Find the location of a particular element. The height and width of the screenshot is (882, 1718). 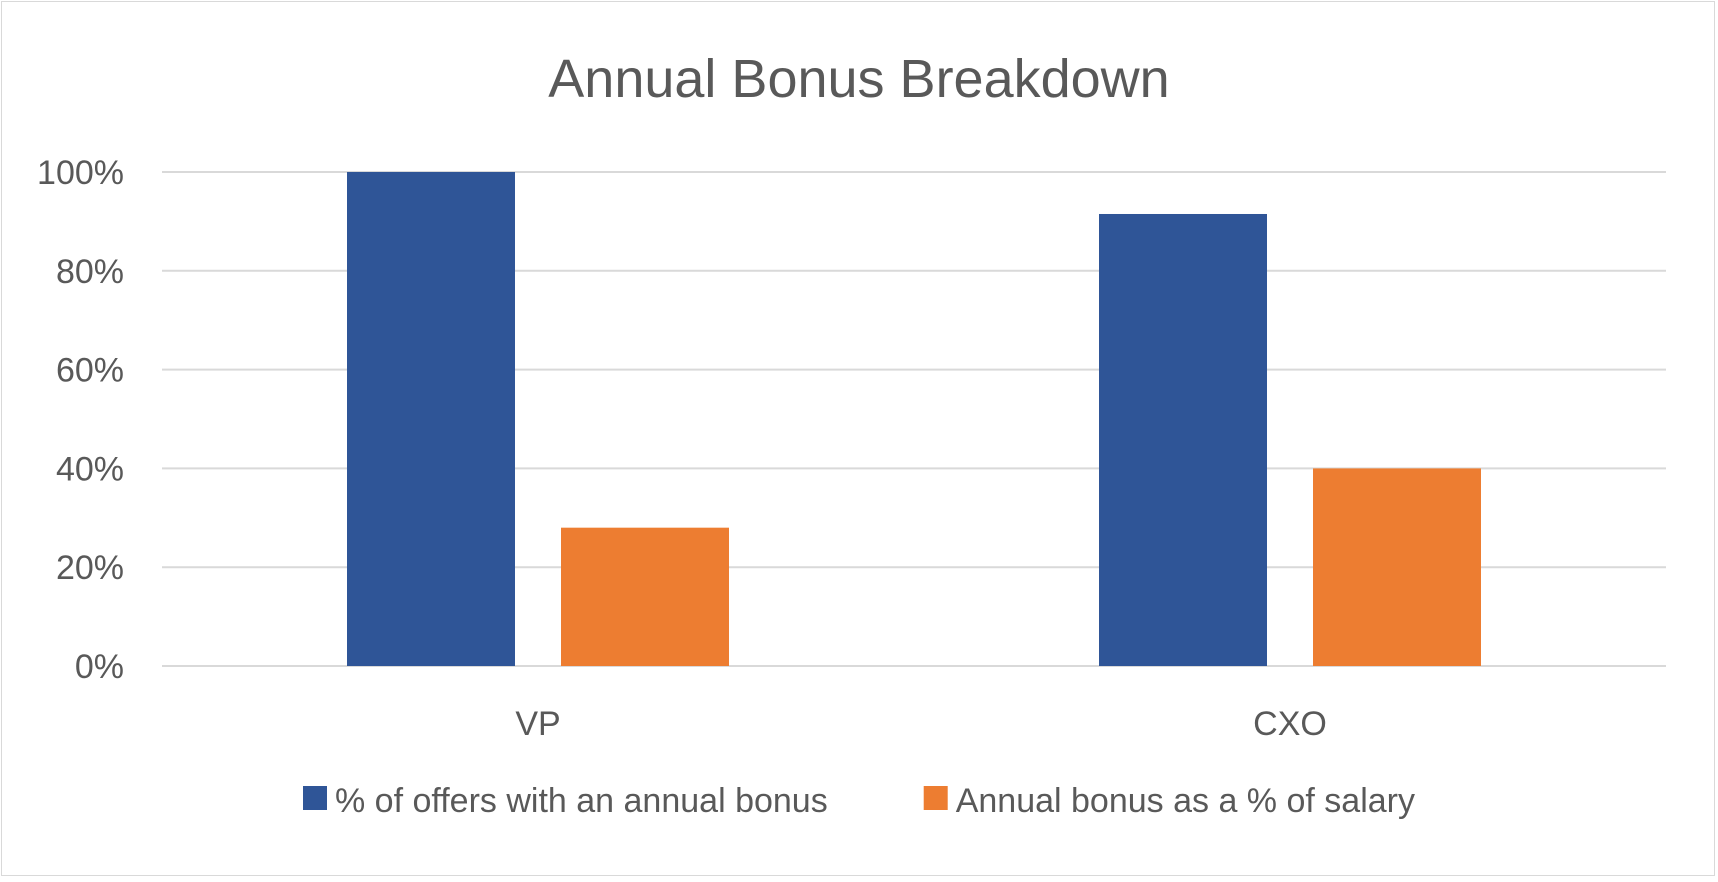

legend-label: % of offers with an annual bonus is located at coordinates (581, 801).